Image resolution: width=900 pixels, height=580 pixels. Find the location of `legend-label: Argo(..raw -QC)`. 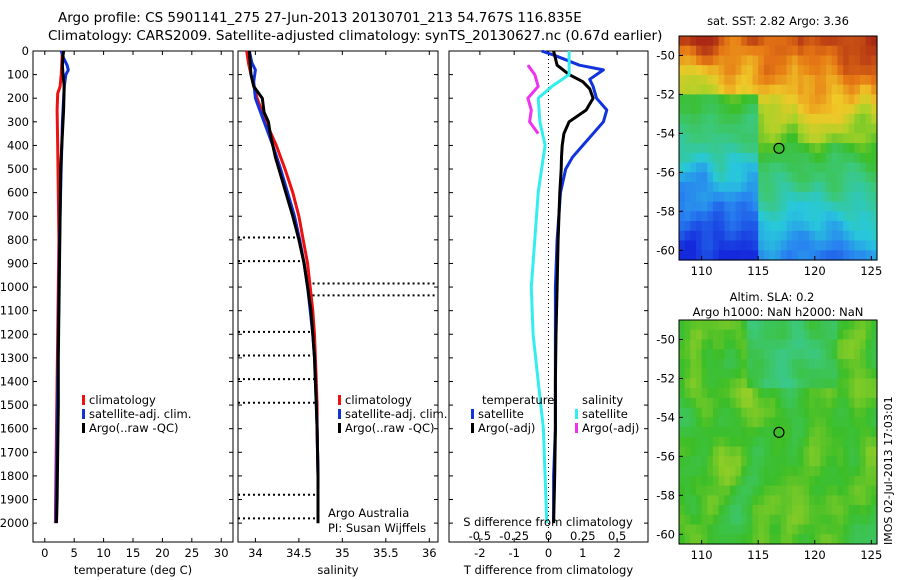

legend-label: Argo(..raw -QC) is located at coordinates (390, 428).